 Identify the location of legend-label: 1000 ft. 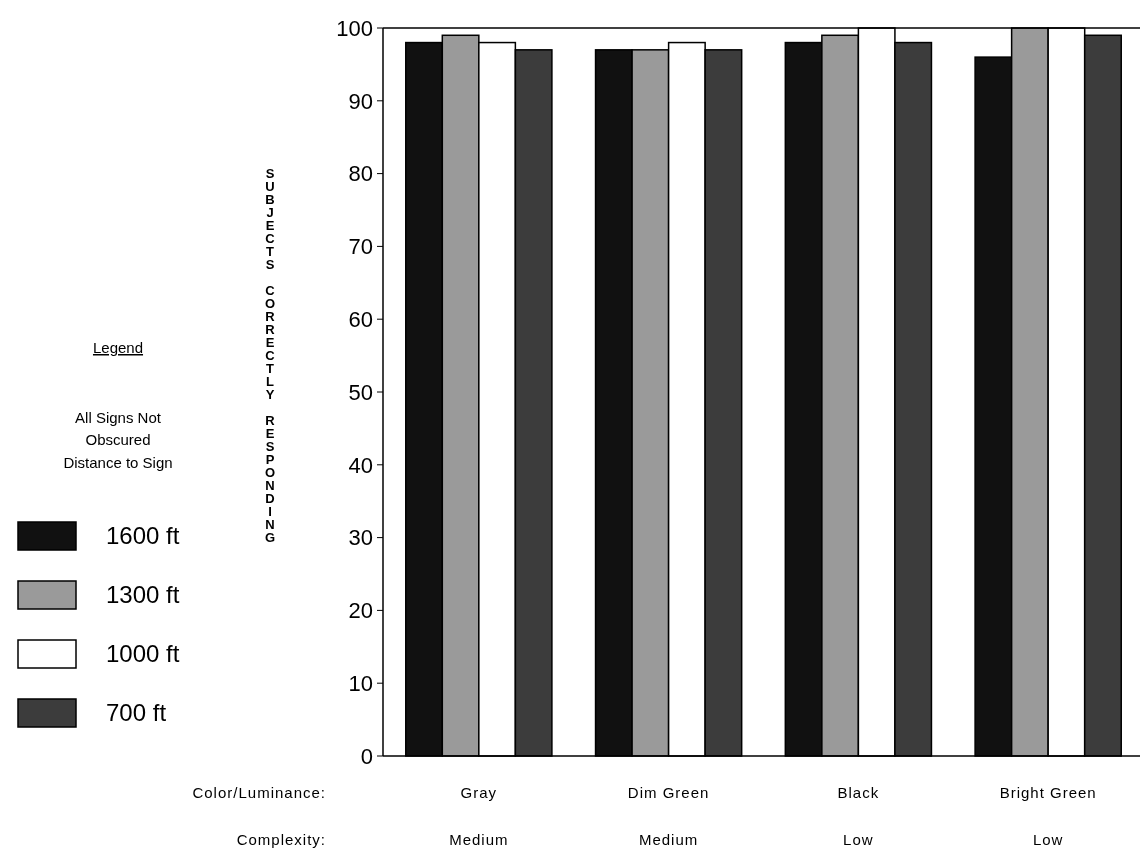
(143, 654).